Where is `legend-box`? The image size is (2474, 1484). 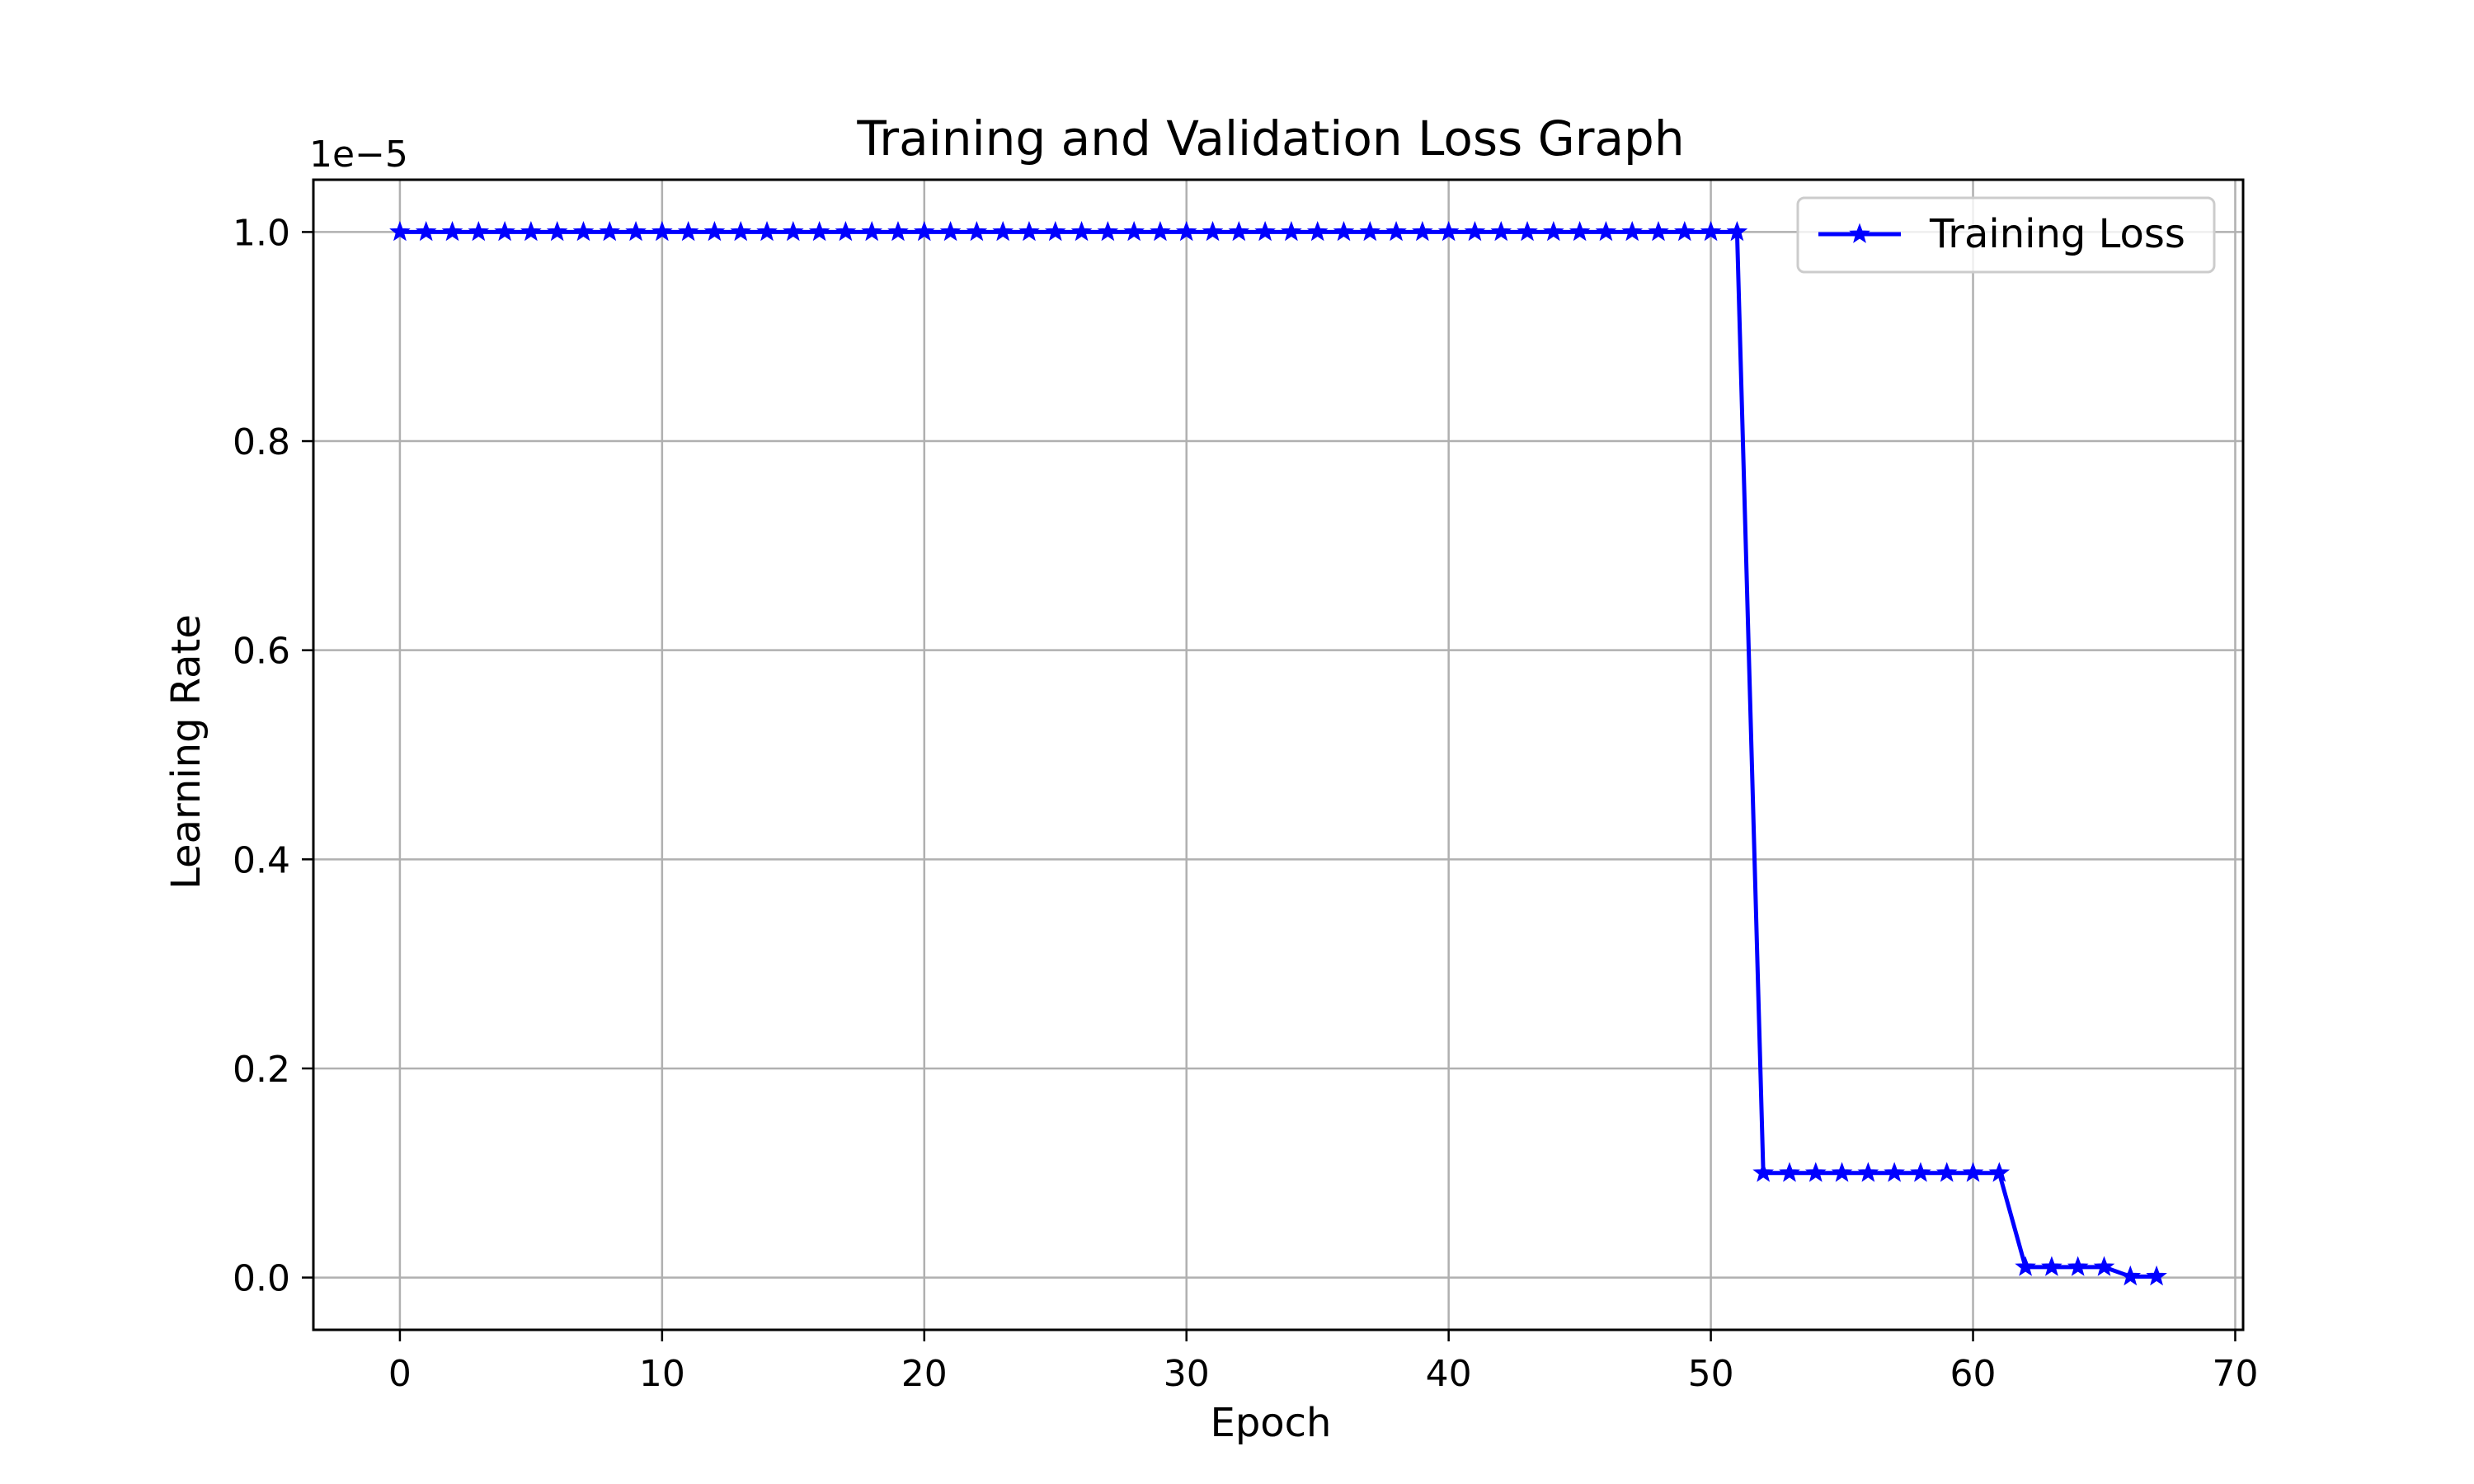
legend-box is located at coordinates (2006, 235).